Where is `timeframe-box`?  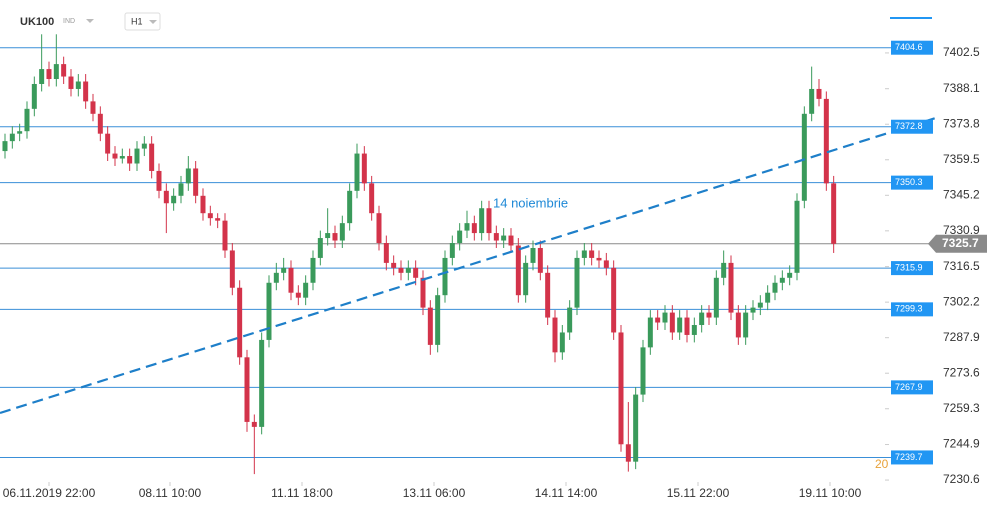 timeframe-box is located at coordinates (142, 21).